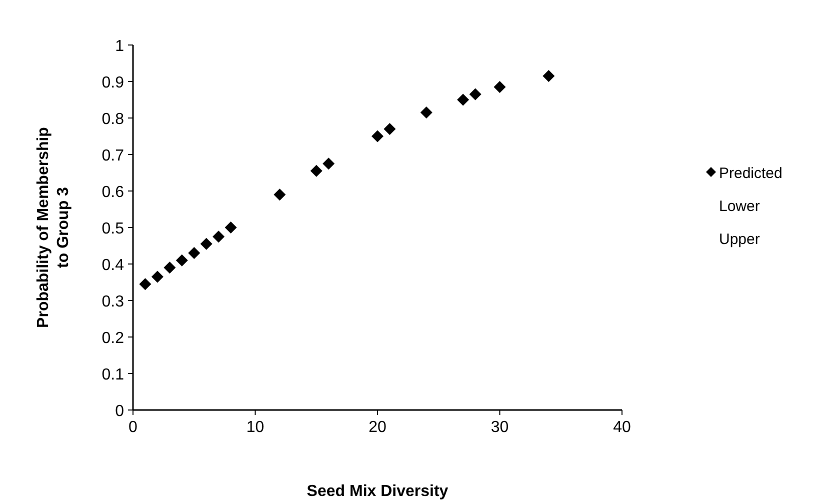  What do you see at coordinates (739, 239) in the screenshot?
I see `text: Upper` at bounding box center [739, 239].